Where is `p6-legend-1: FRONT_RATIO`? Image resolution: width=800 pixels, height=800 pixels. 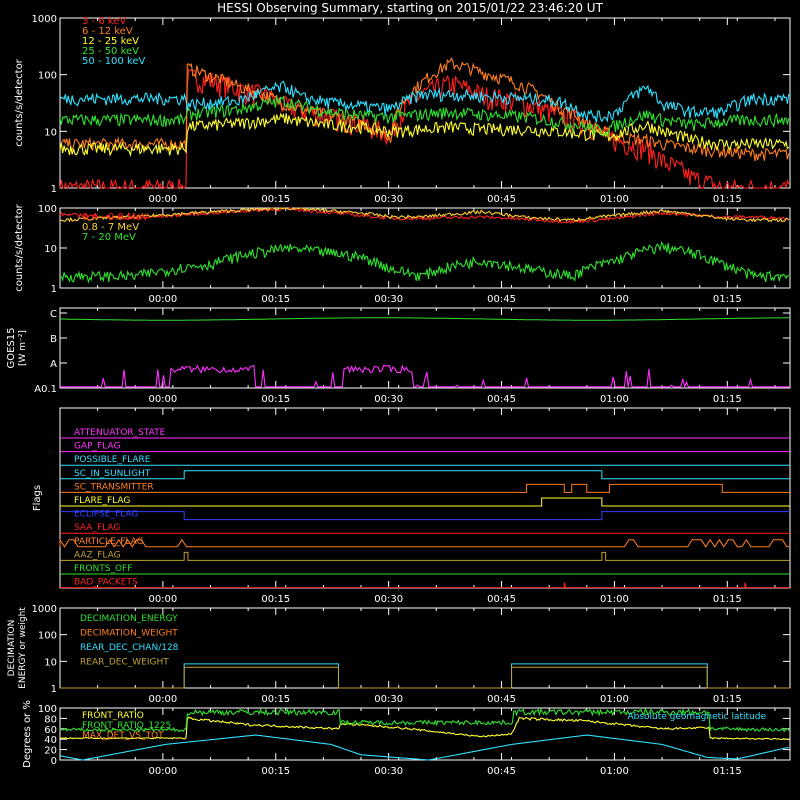
p6-legend-1: FRONT_RATIO is located at coordinates (113, 716).